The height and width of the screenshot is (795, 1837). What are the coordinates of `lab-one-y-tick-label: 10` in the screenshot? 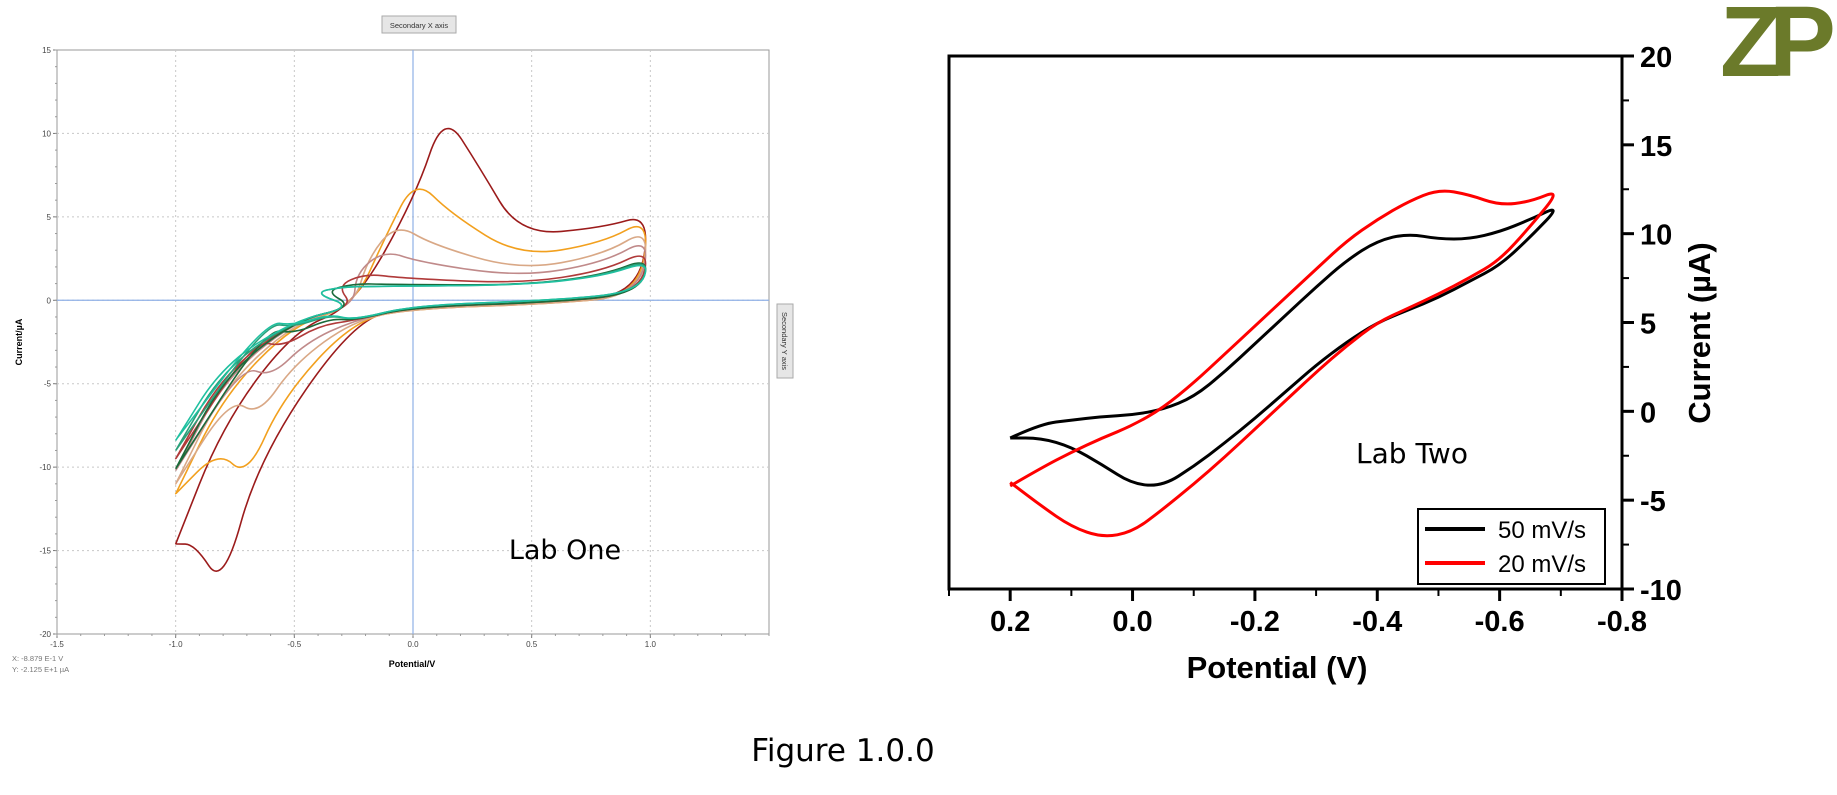 It's located at (46, 133).